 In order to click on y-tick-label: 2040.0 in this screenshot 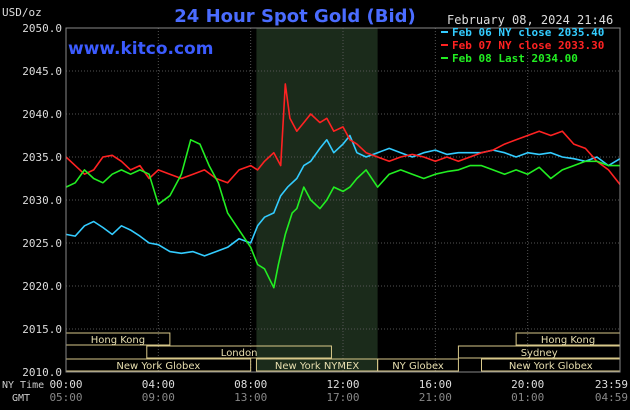, I will do `click(42, 114)`.